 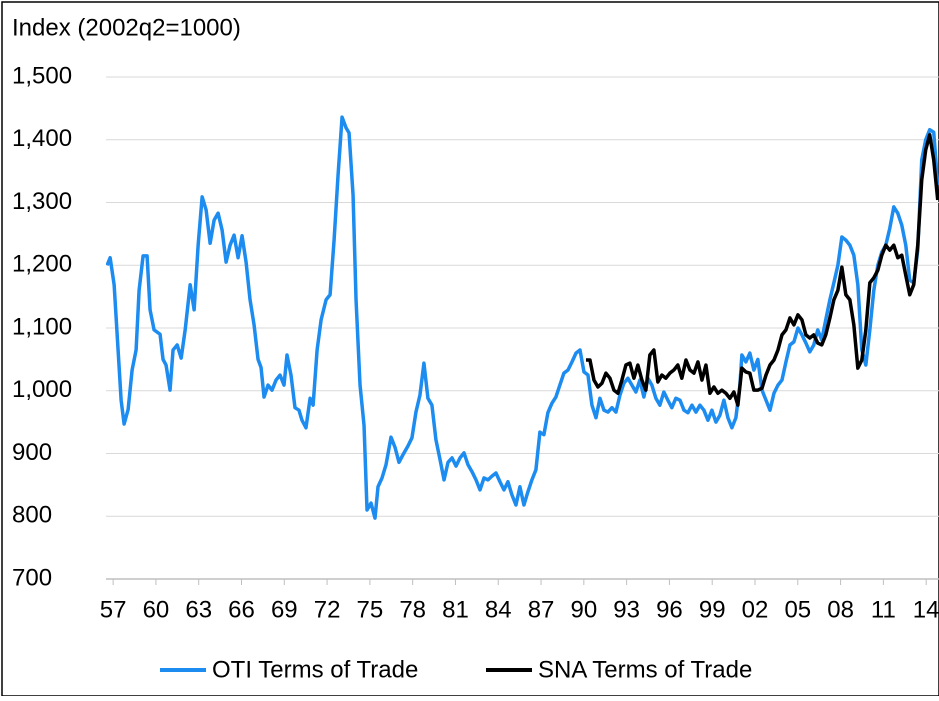 I want to click on y-tick-label: 1,500, so click(x=42, y=75).